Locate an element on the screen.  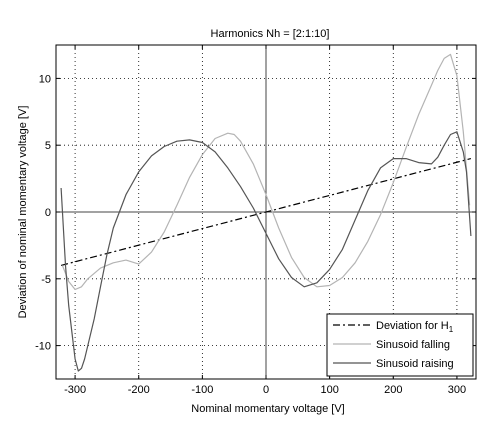
x-axis-label: Nominal momentary voltage [V] is located at coordinates (267, 409).